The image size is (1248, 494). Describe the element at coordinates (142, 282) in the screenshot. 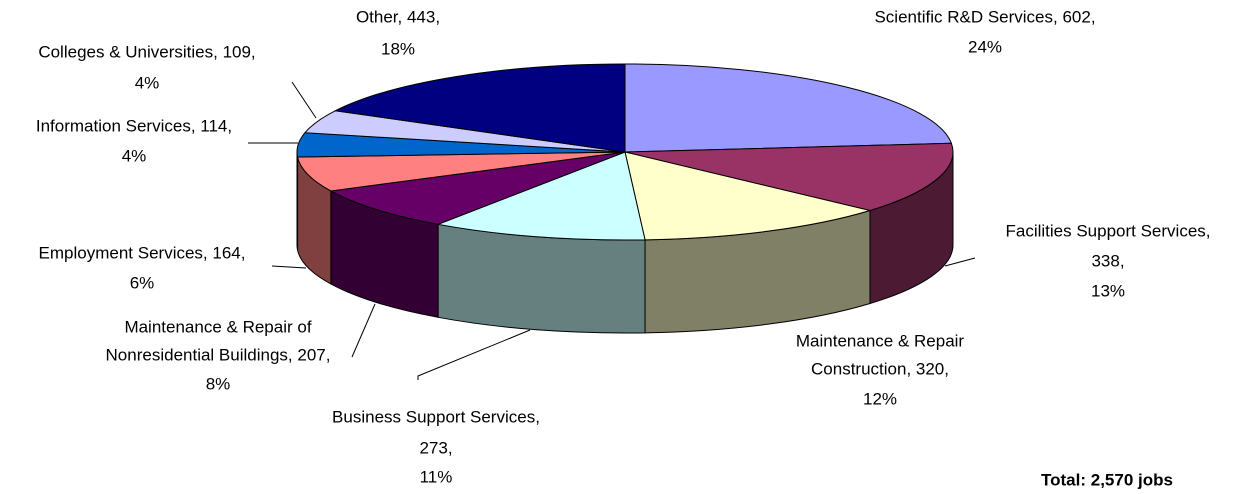

I see `slice-label: 6%` at that location.